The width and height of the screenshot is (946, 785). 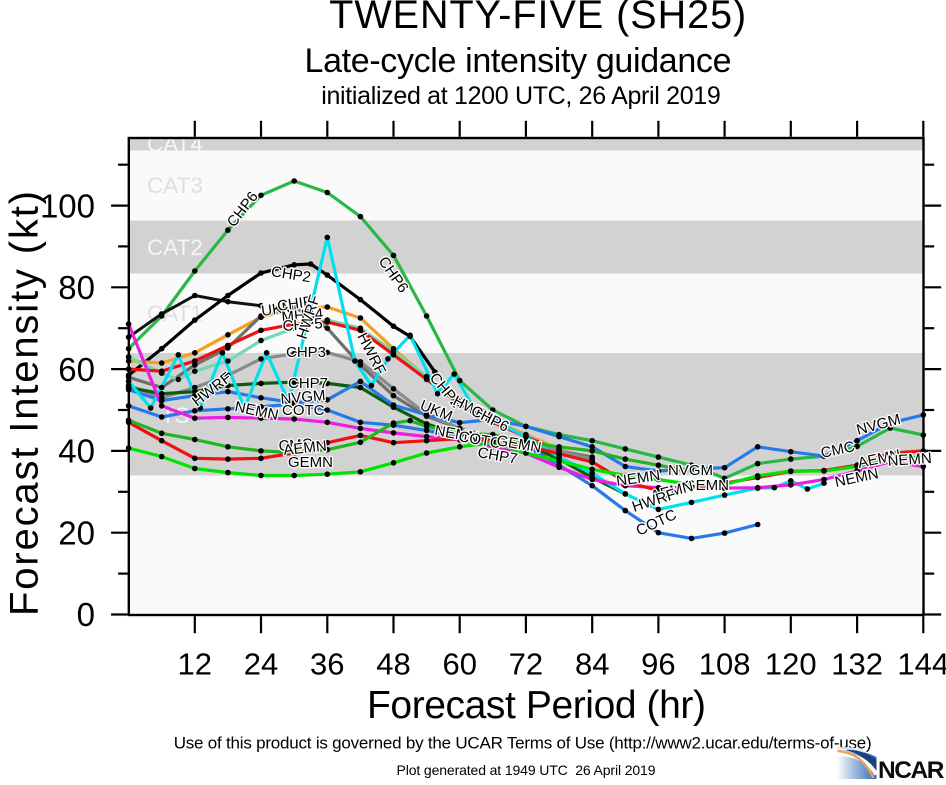 I want to click on svg-text:initialized at 1200 UTC, 26 Ap: initialized at 1200 UTC, 26 April 2019, so click(x=521, y=96).